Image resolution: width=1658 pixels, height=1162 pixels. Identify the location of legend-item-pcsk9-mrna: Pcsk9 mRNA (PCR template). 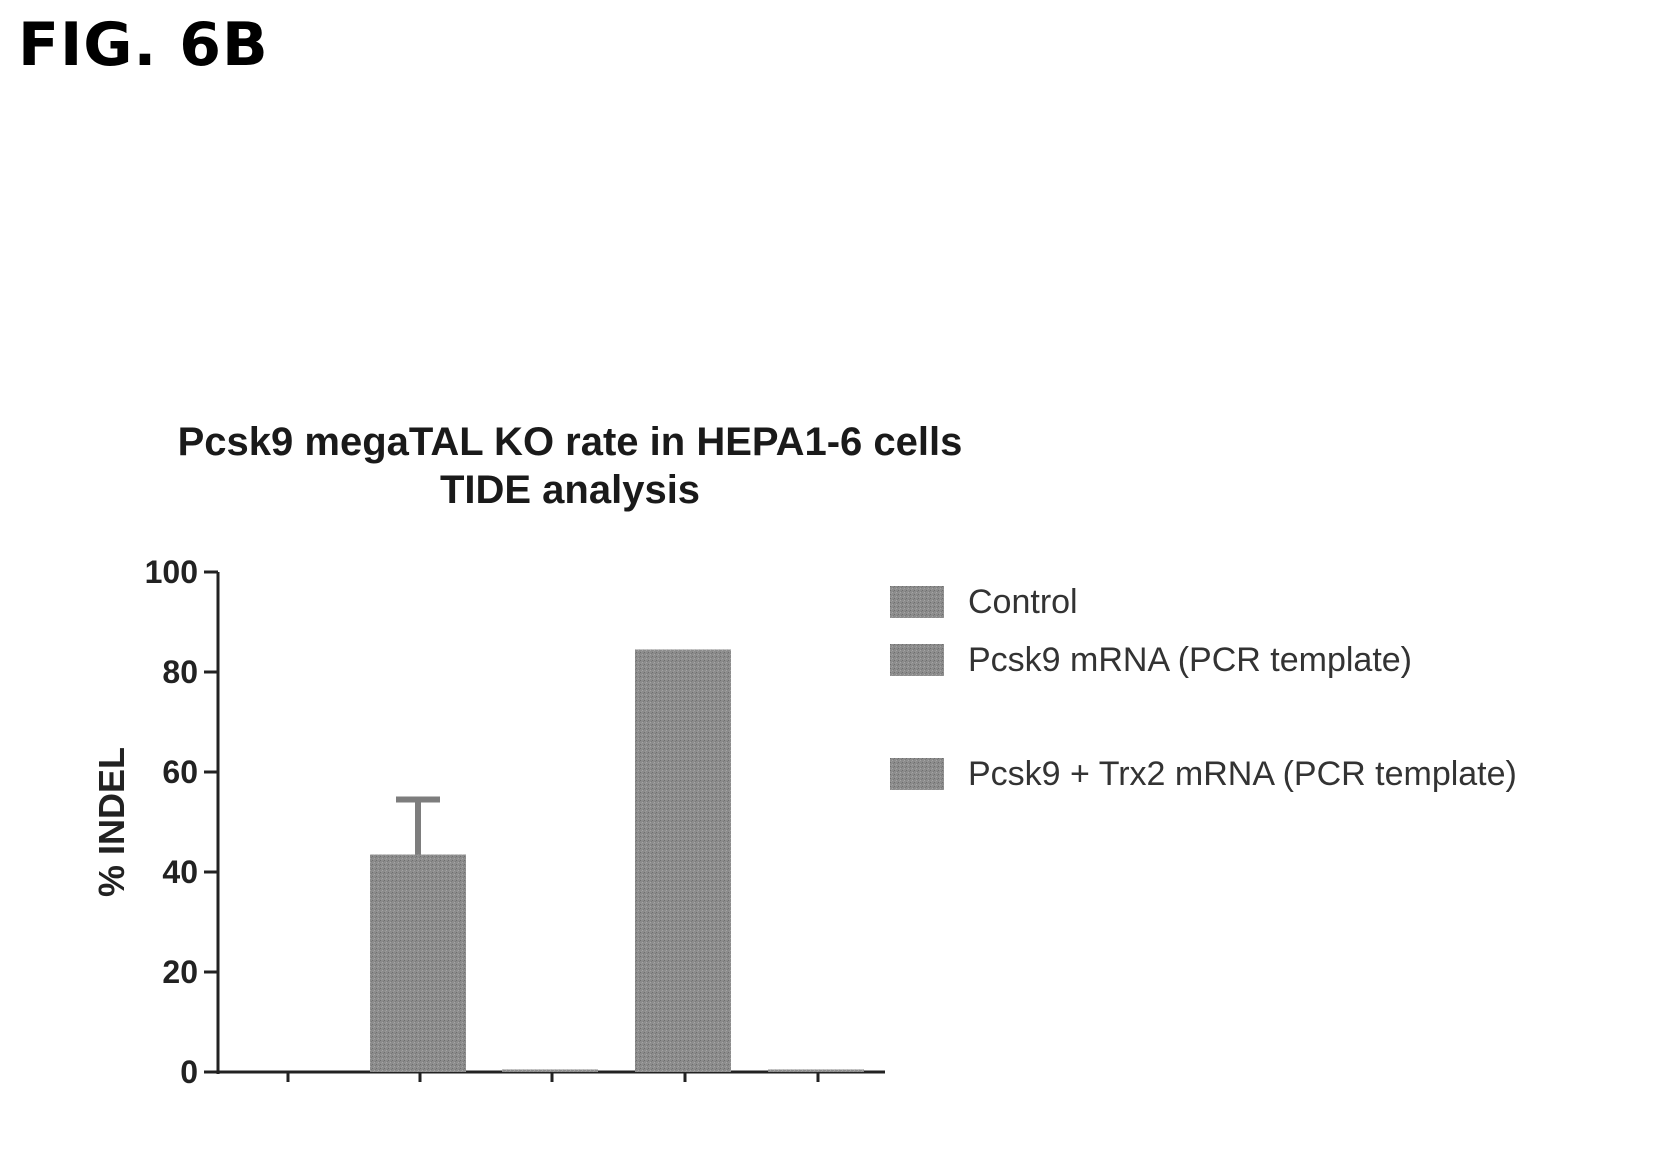
(1151, 660).